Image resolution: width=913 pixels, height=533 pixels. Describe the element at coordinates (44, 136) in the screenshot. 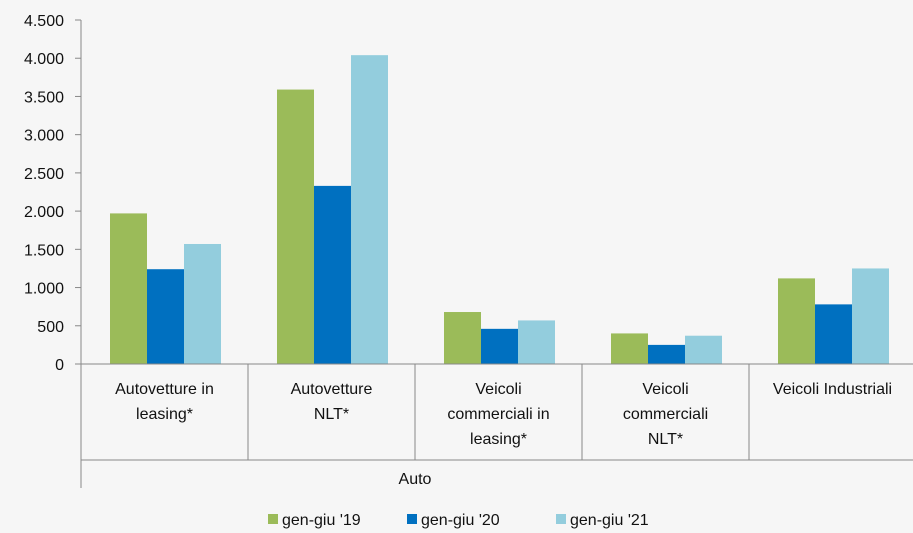

I see `y-tick-label: 3.000` at that location.